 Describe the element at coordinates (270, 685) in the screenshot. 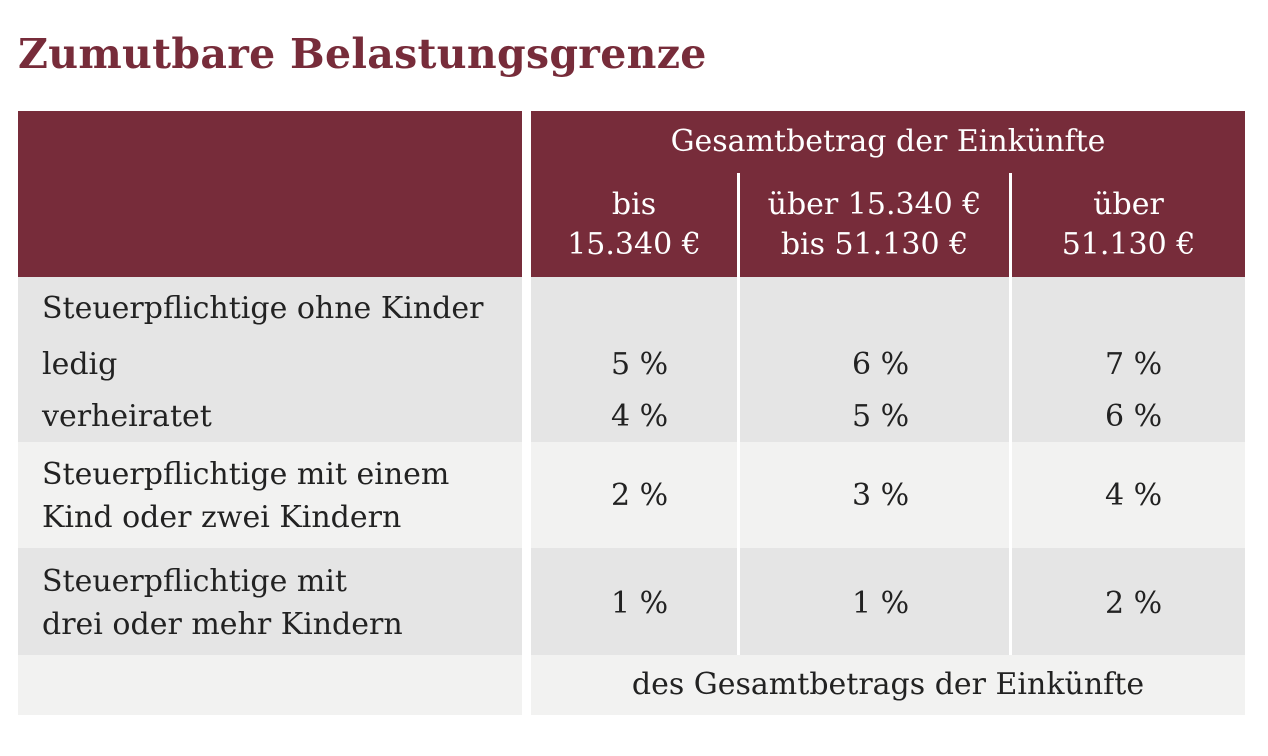

I see `footer-empty-cell` at that location.